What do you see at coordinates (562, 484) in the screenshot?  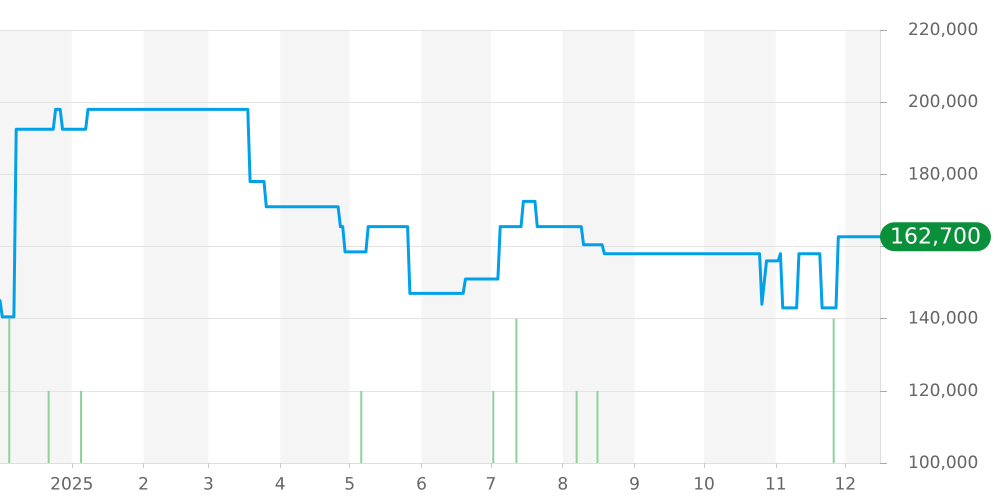 I see `x-tick-label: 8` at bounding box center [562, 484].